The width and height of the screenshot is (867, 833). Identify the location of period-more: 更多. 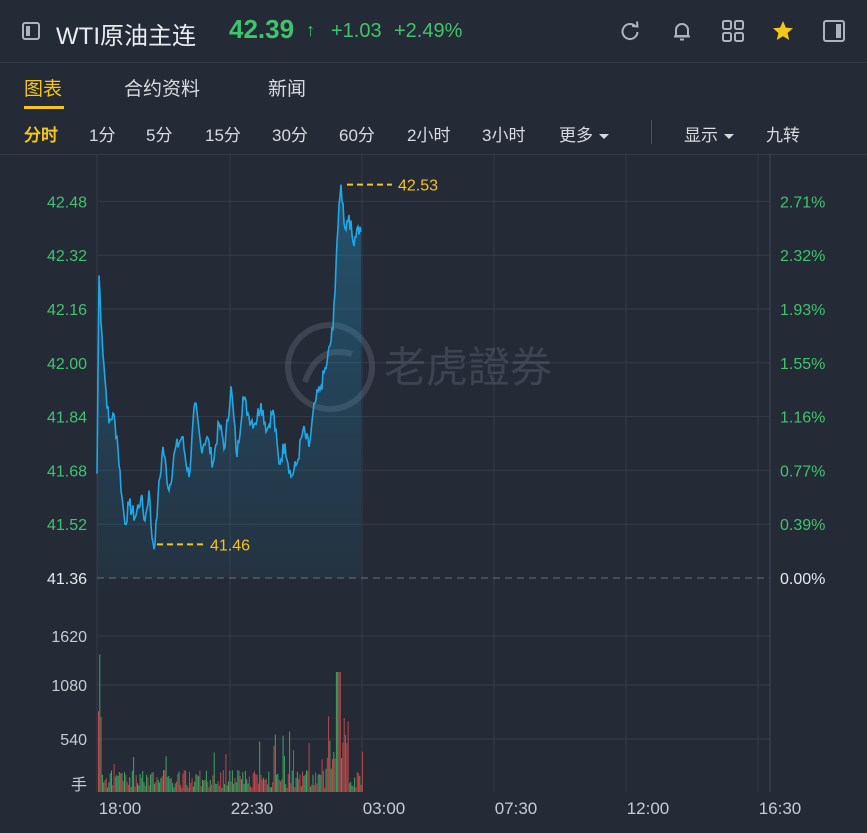
(584, 133).